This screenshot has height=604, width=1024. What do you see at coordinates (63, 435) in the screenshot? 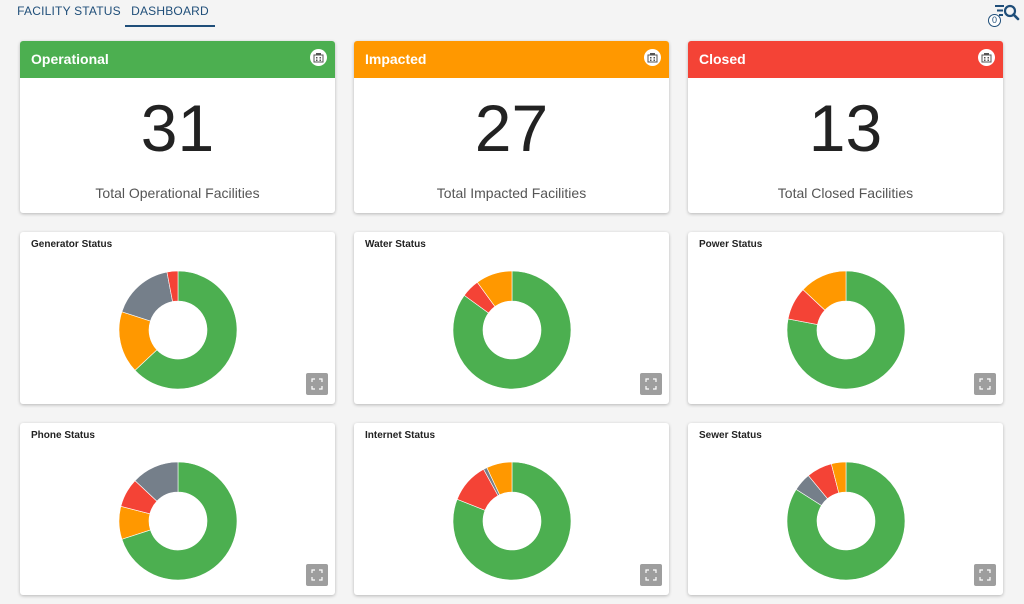
I see `chart-title: Phone Status` at bounding box center [63, 435].